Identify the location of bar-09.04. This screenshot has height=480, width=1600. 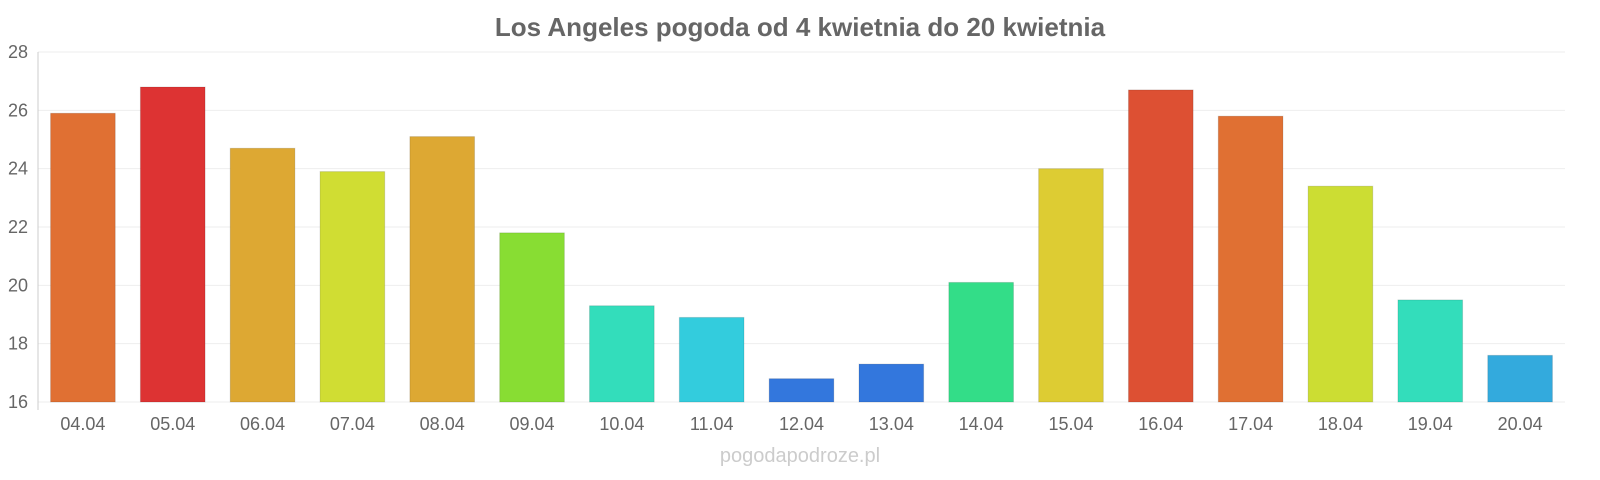
(532, 317).